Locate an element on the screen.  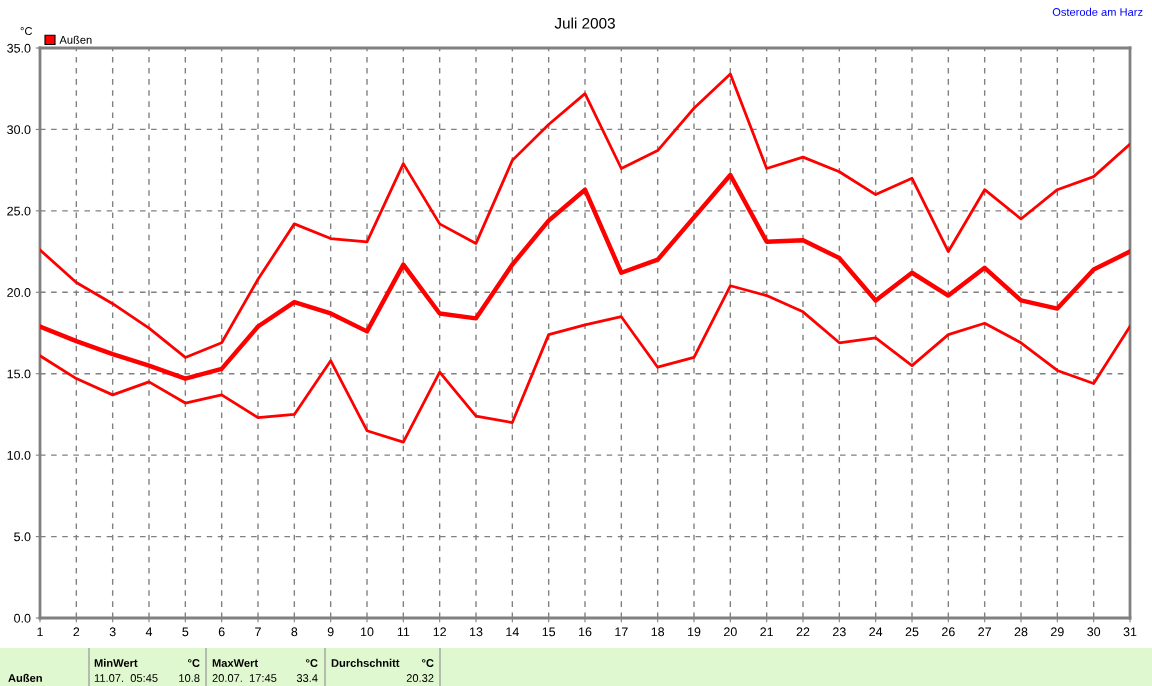
text: 11.07. 05:45 is located at coordinates (126, 678).